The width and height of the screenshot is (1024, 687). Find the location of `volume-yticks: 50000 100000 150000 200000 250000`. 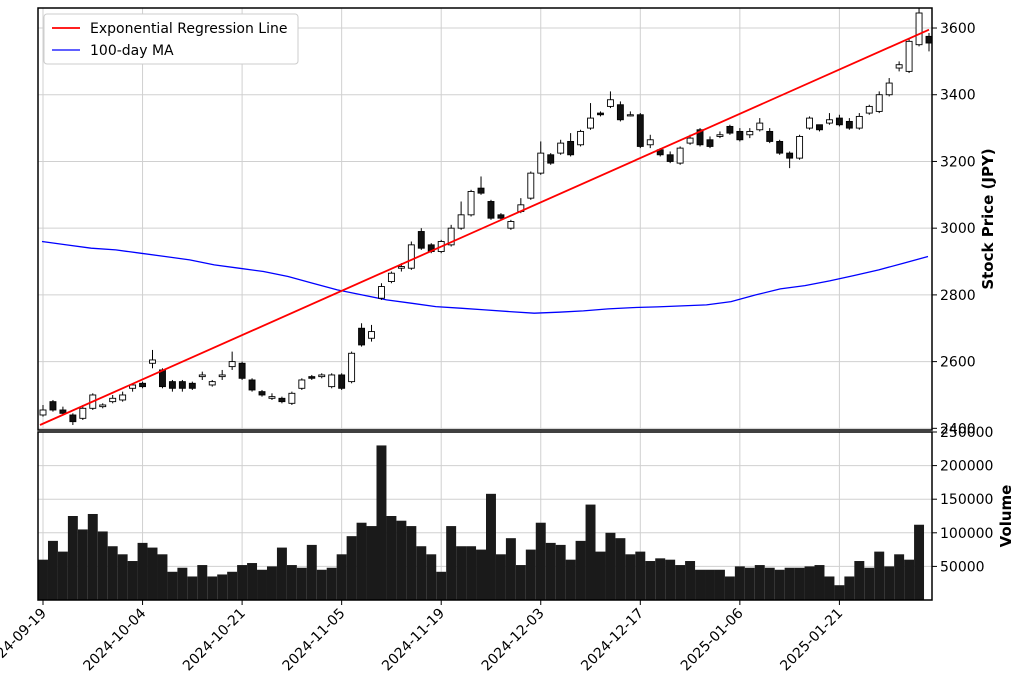

volume-yticks: 50000 100000 150000 200000 250000 is located at coordinates (962, 500).